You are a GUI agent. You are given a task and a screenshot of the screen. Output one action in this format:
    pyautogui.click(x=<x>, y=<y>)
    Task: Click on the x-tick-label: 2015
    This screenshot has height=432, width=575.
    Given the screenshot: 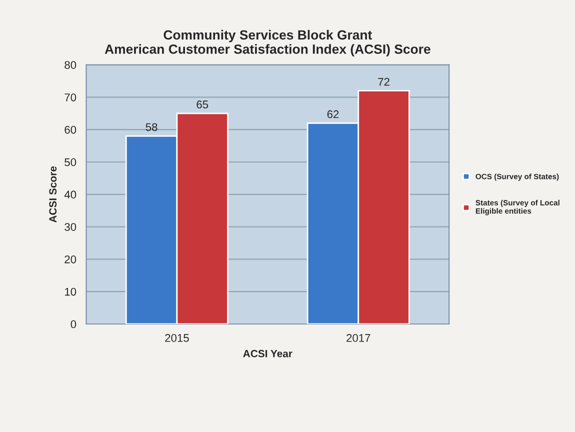 What is the action you would take?
    pyautogui.click(x=177, y=338)
    